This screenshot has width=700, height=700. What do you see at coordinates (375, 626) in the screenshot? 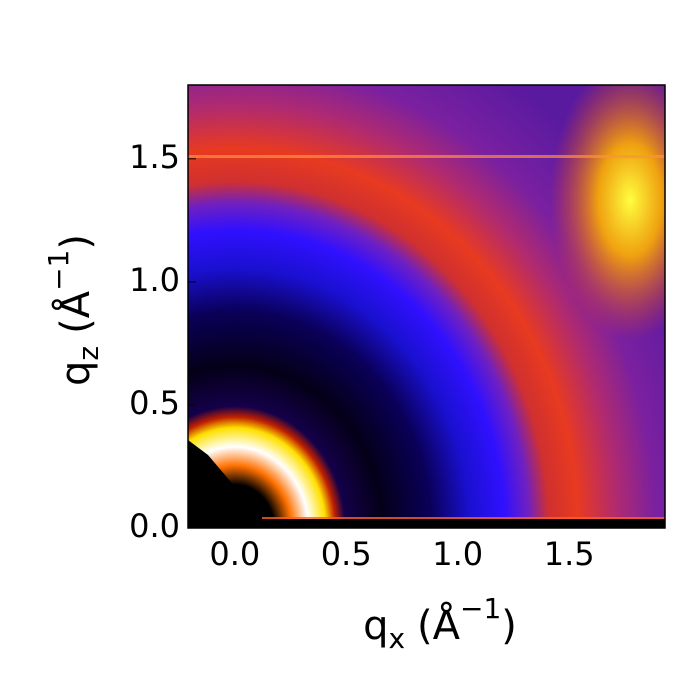
I see `x-label-symbol: q` at bounding box center [375, 626].